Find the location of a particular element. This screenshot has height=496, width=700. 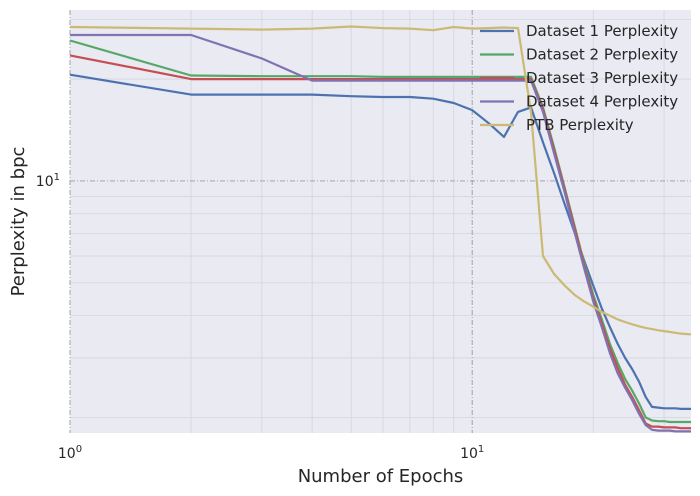

y-tick-labels: 101 is located at coordinates (48, 181).